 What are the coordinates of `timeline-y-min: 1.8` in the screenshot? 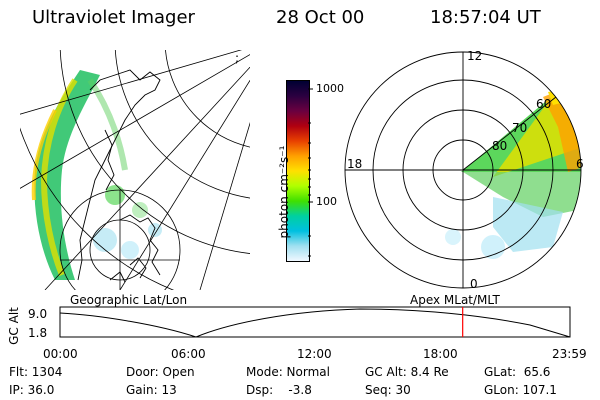 It's located at (38, 333).